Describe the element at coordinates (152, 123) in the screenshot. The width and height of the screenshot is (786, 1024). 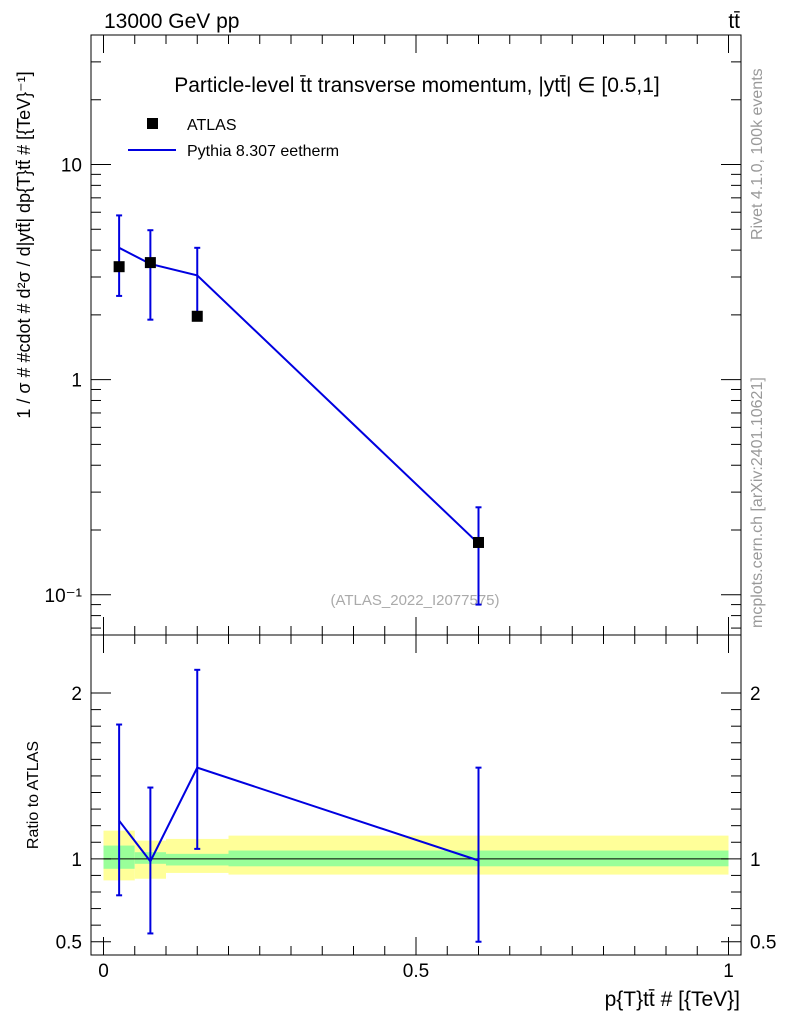
I see `legend-marker-atlas` at that location.